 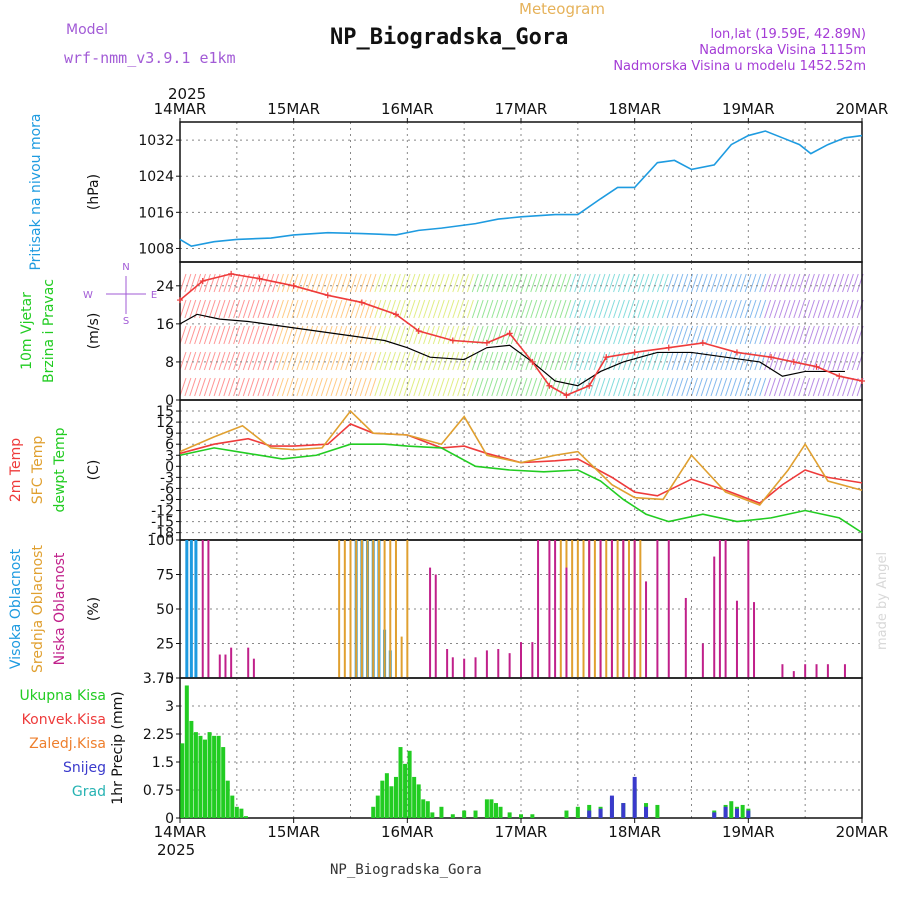 What do you see at coordinates (165, 287) in the screenshot?
I see `y-tick-label: 24` at bounding box center [165, 287].